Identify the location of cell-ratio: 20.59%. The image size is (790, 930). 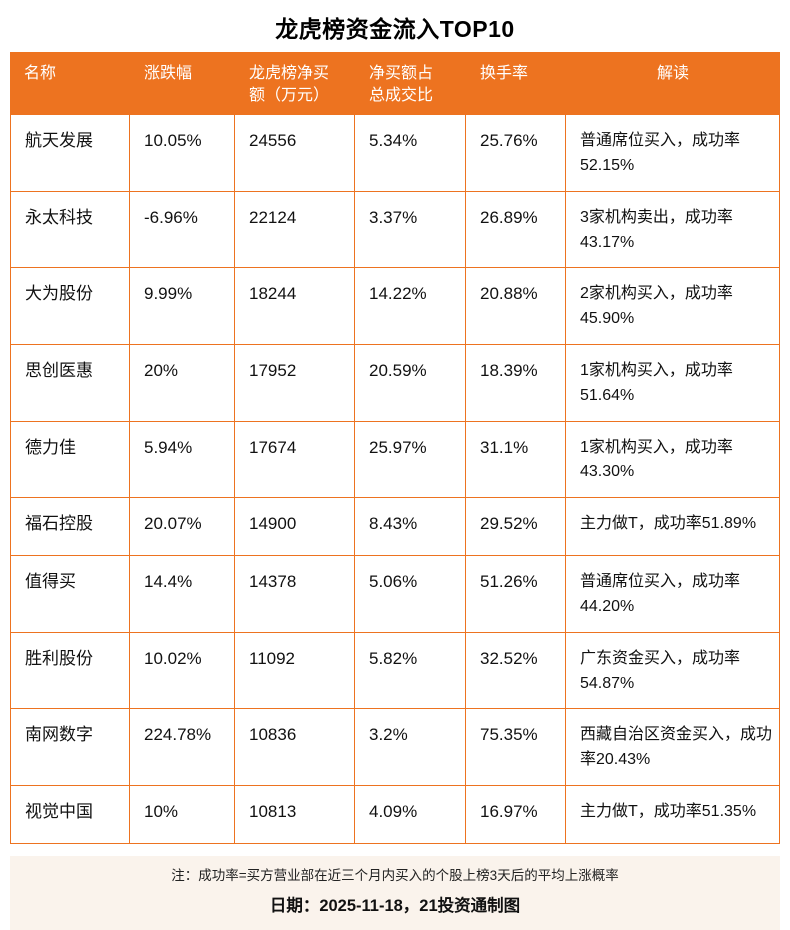
(410, 383).